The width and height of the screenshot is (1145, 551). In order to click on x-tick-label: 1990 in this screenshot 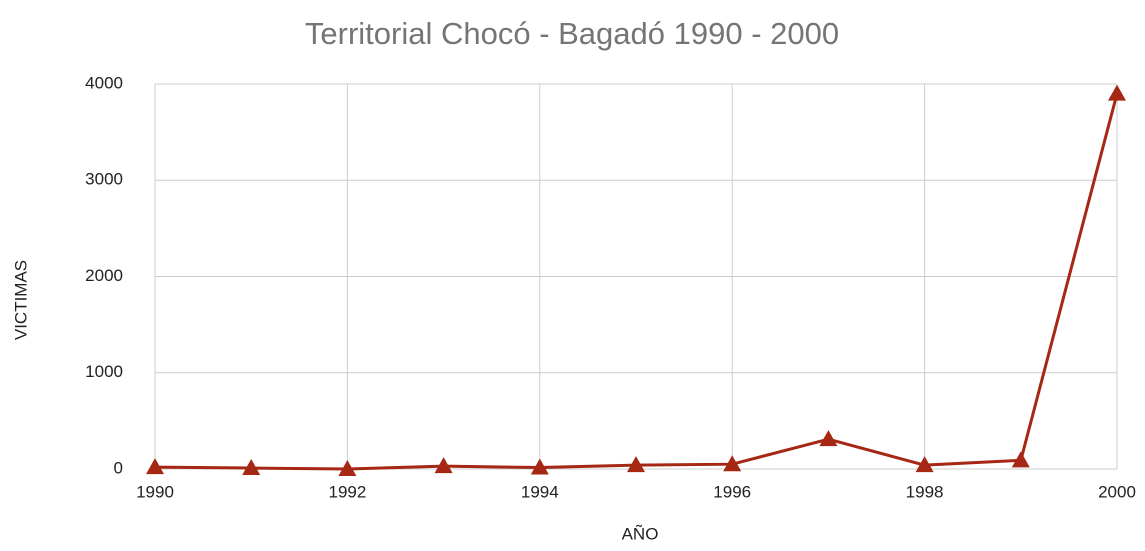, I will do `click(155, 491)`.